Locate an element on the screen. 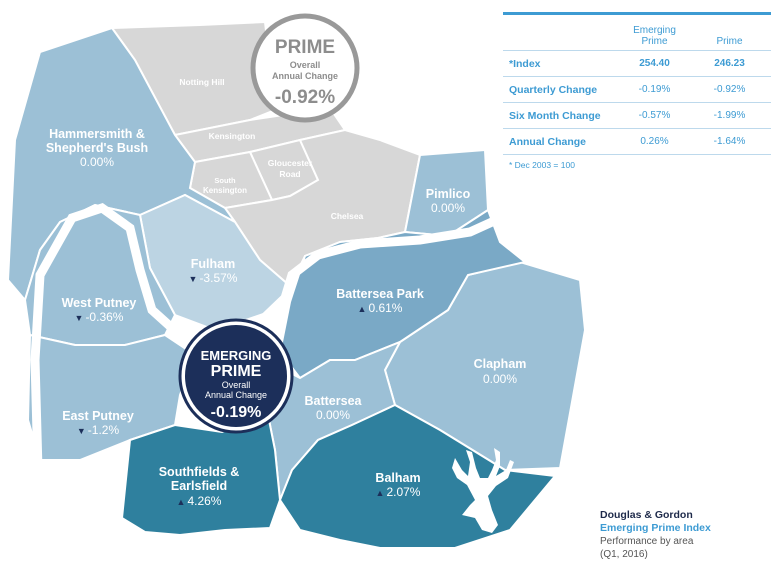 The image size is (780, 573). area-southfields is located at coordinates (201, 475).